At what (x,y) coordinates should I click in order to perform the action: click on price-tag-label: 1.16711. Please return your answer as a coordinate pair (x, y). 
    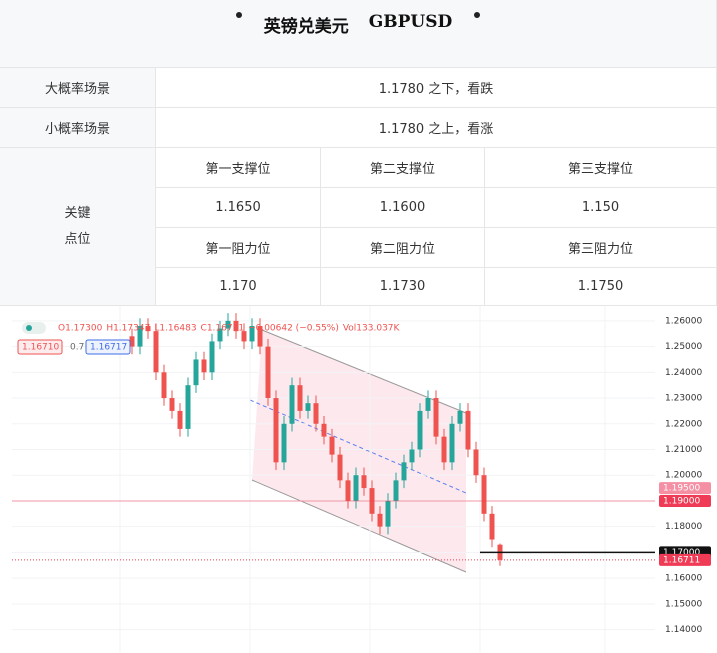
    Looking at the image, I should click on (681, 560).